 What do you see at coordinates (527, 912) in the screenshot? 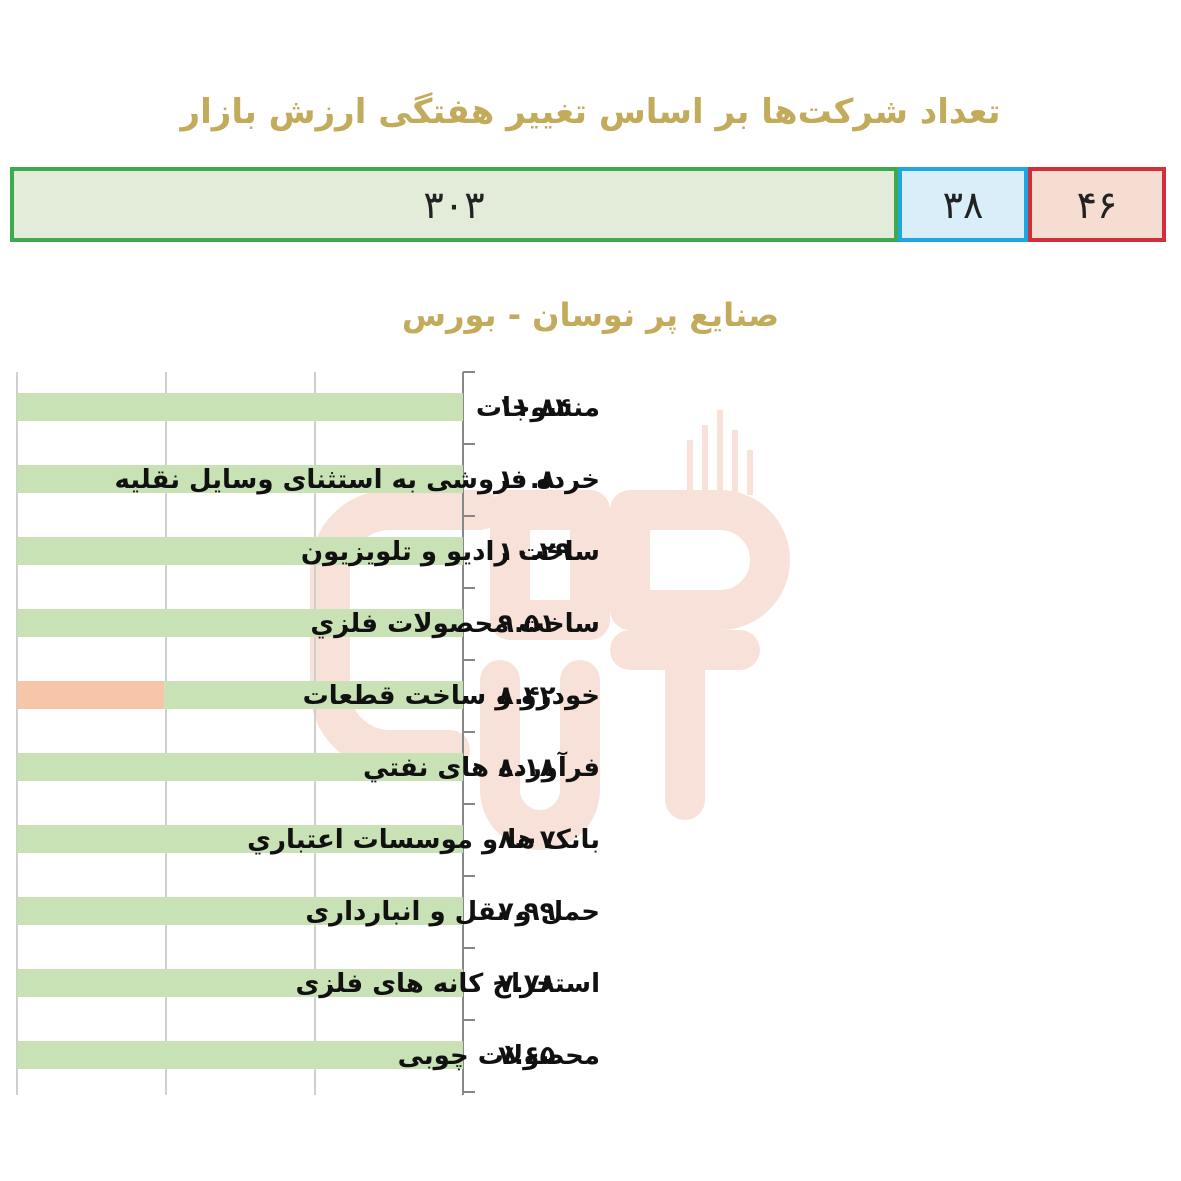
I see `data-label: ۷.۹۹` at bounding box center [527, 912].